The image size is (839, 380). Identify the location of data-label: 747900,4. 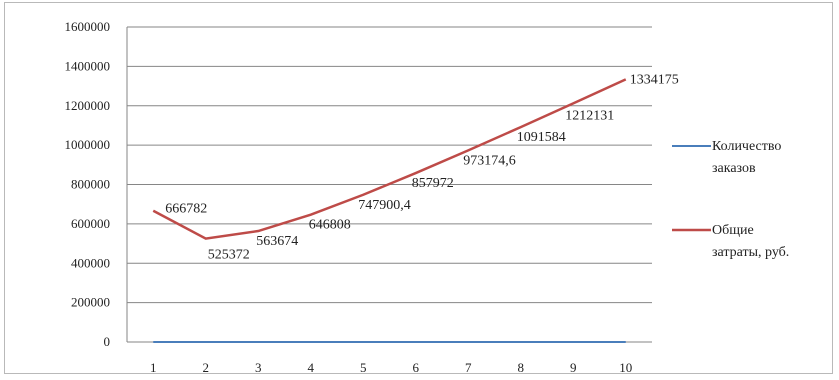
(384, 205).